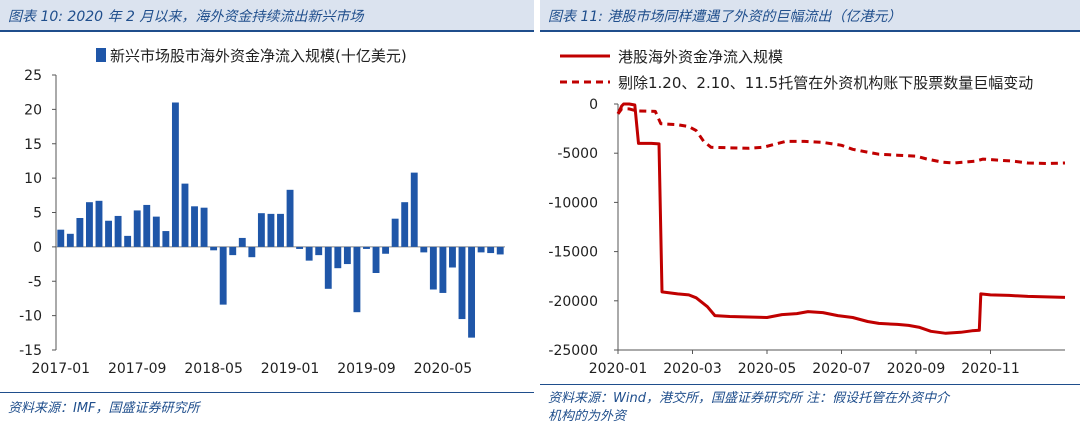 Image resolution: width=1080 pixels, height=427 pixels. What do you see at coordinates (700, 57) in the screenshot?
I see `legend-label-solid: 港股海外资金净流入规模` at bounding box center [700, 57].